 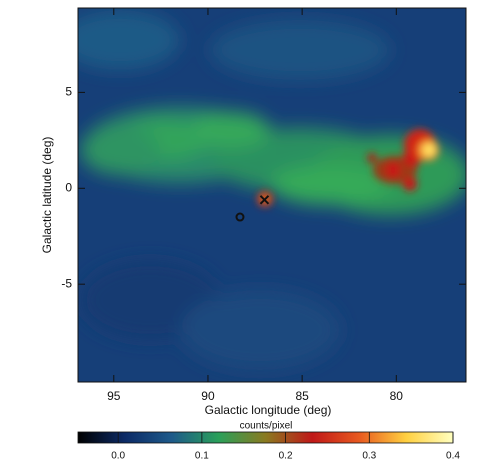 I want to click on x-tick-label: 80, so click(x=397, y=396).